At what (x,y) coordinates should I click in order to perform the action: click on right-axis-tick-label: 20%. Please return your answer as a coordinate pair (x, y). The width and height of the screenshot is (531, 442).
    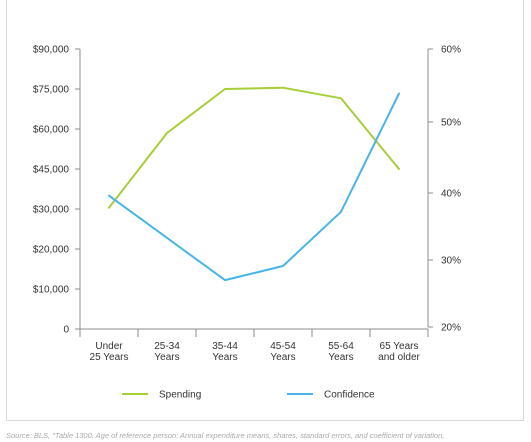
    Looking at the image, I should click on (451, 328).